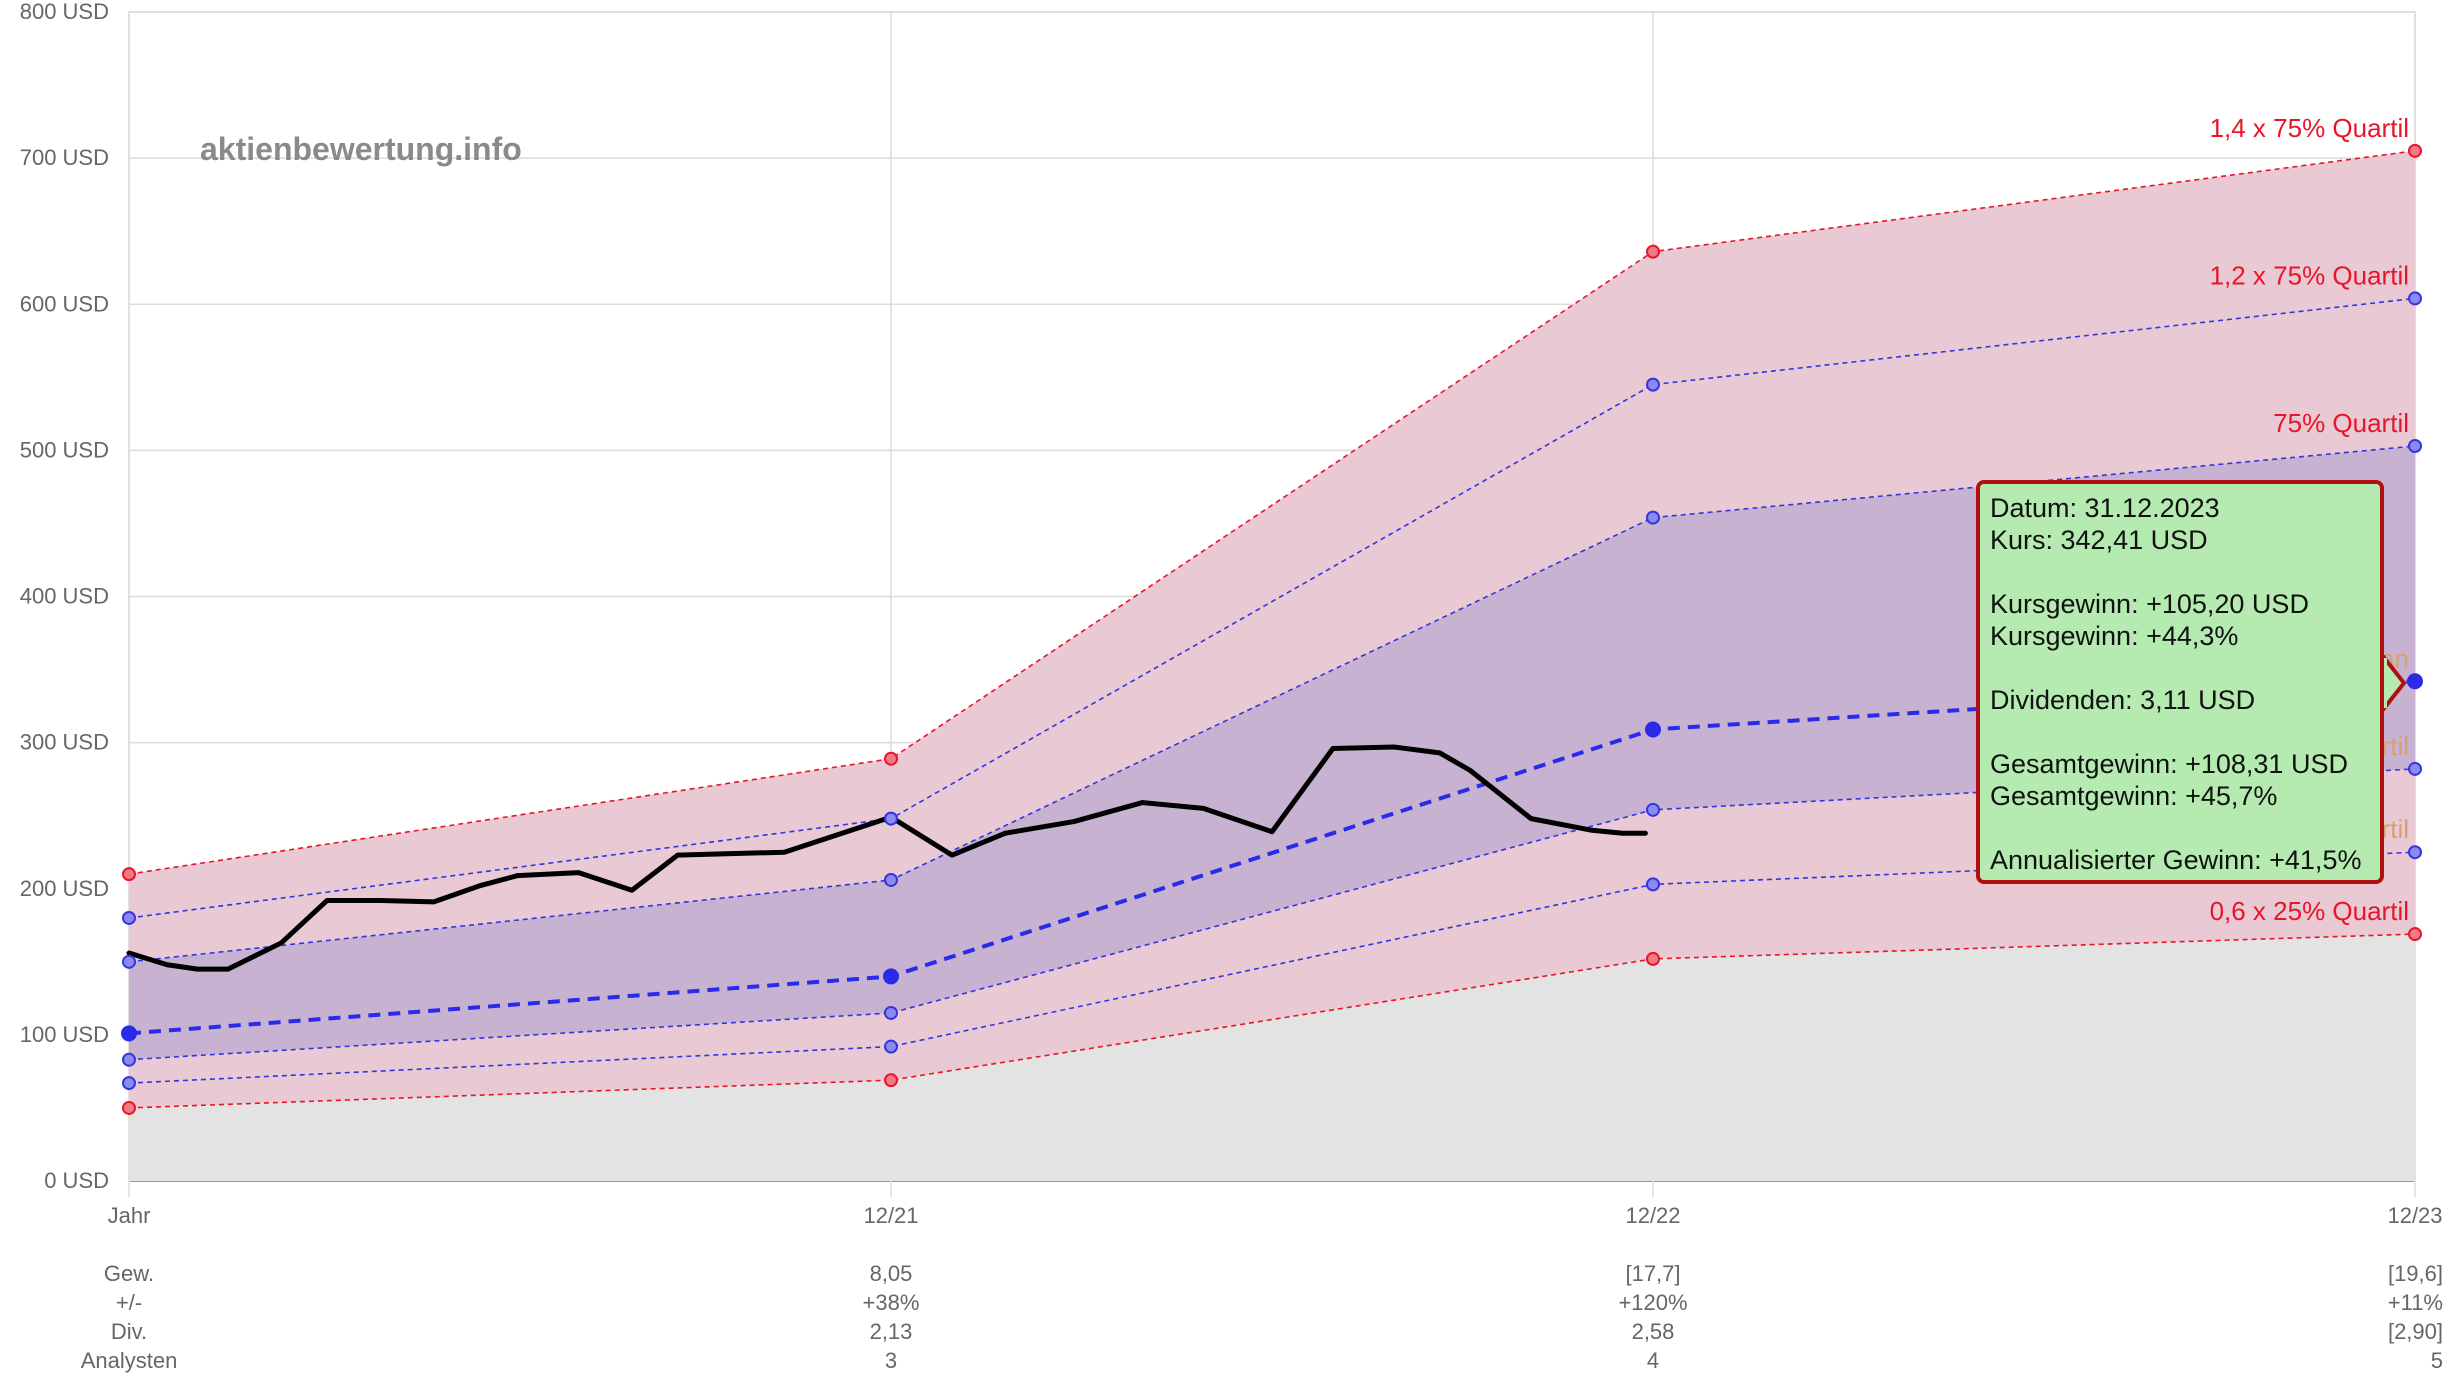  I want to click on table-cell: 2,13, so click(891, 1331).